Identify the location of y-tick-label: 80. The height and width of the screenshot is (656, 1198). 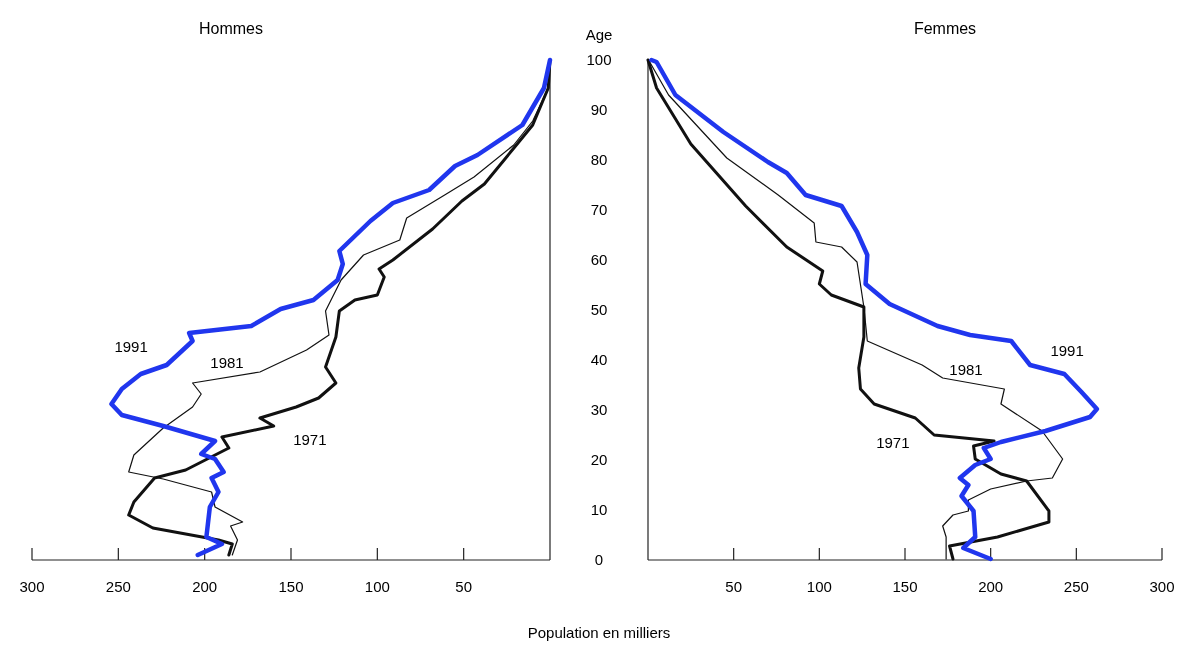
(599, 159).